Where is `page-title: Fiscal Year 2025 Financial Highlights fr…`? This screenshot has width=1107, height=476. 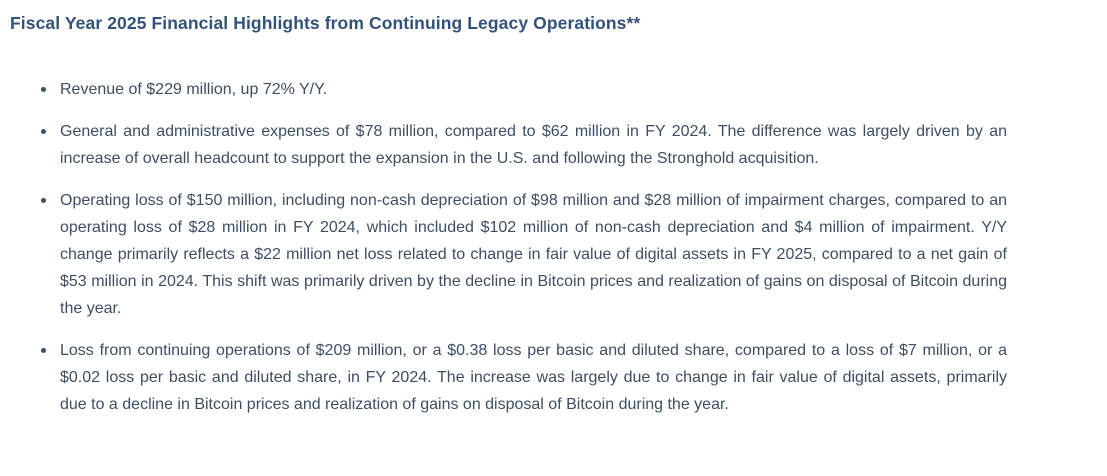 page-title: Fiscal Year 2025 Financial Highlights fr… is located at coordinates (325, 23).